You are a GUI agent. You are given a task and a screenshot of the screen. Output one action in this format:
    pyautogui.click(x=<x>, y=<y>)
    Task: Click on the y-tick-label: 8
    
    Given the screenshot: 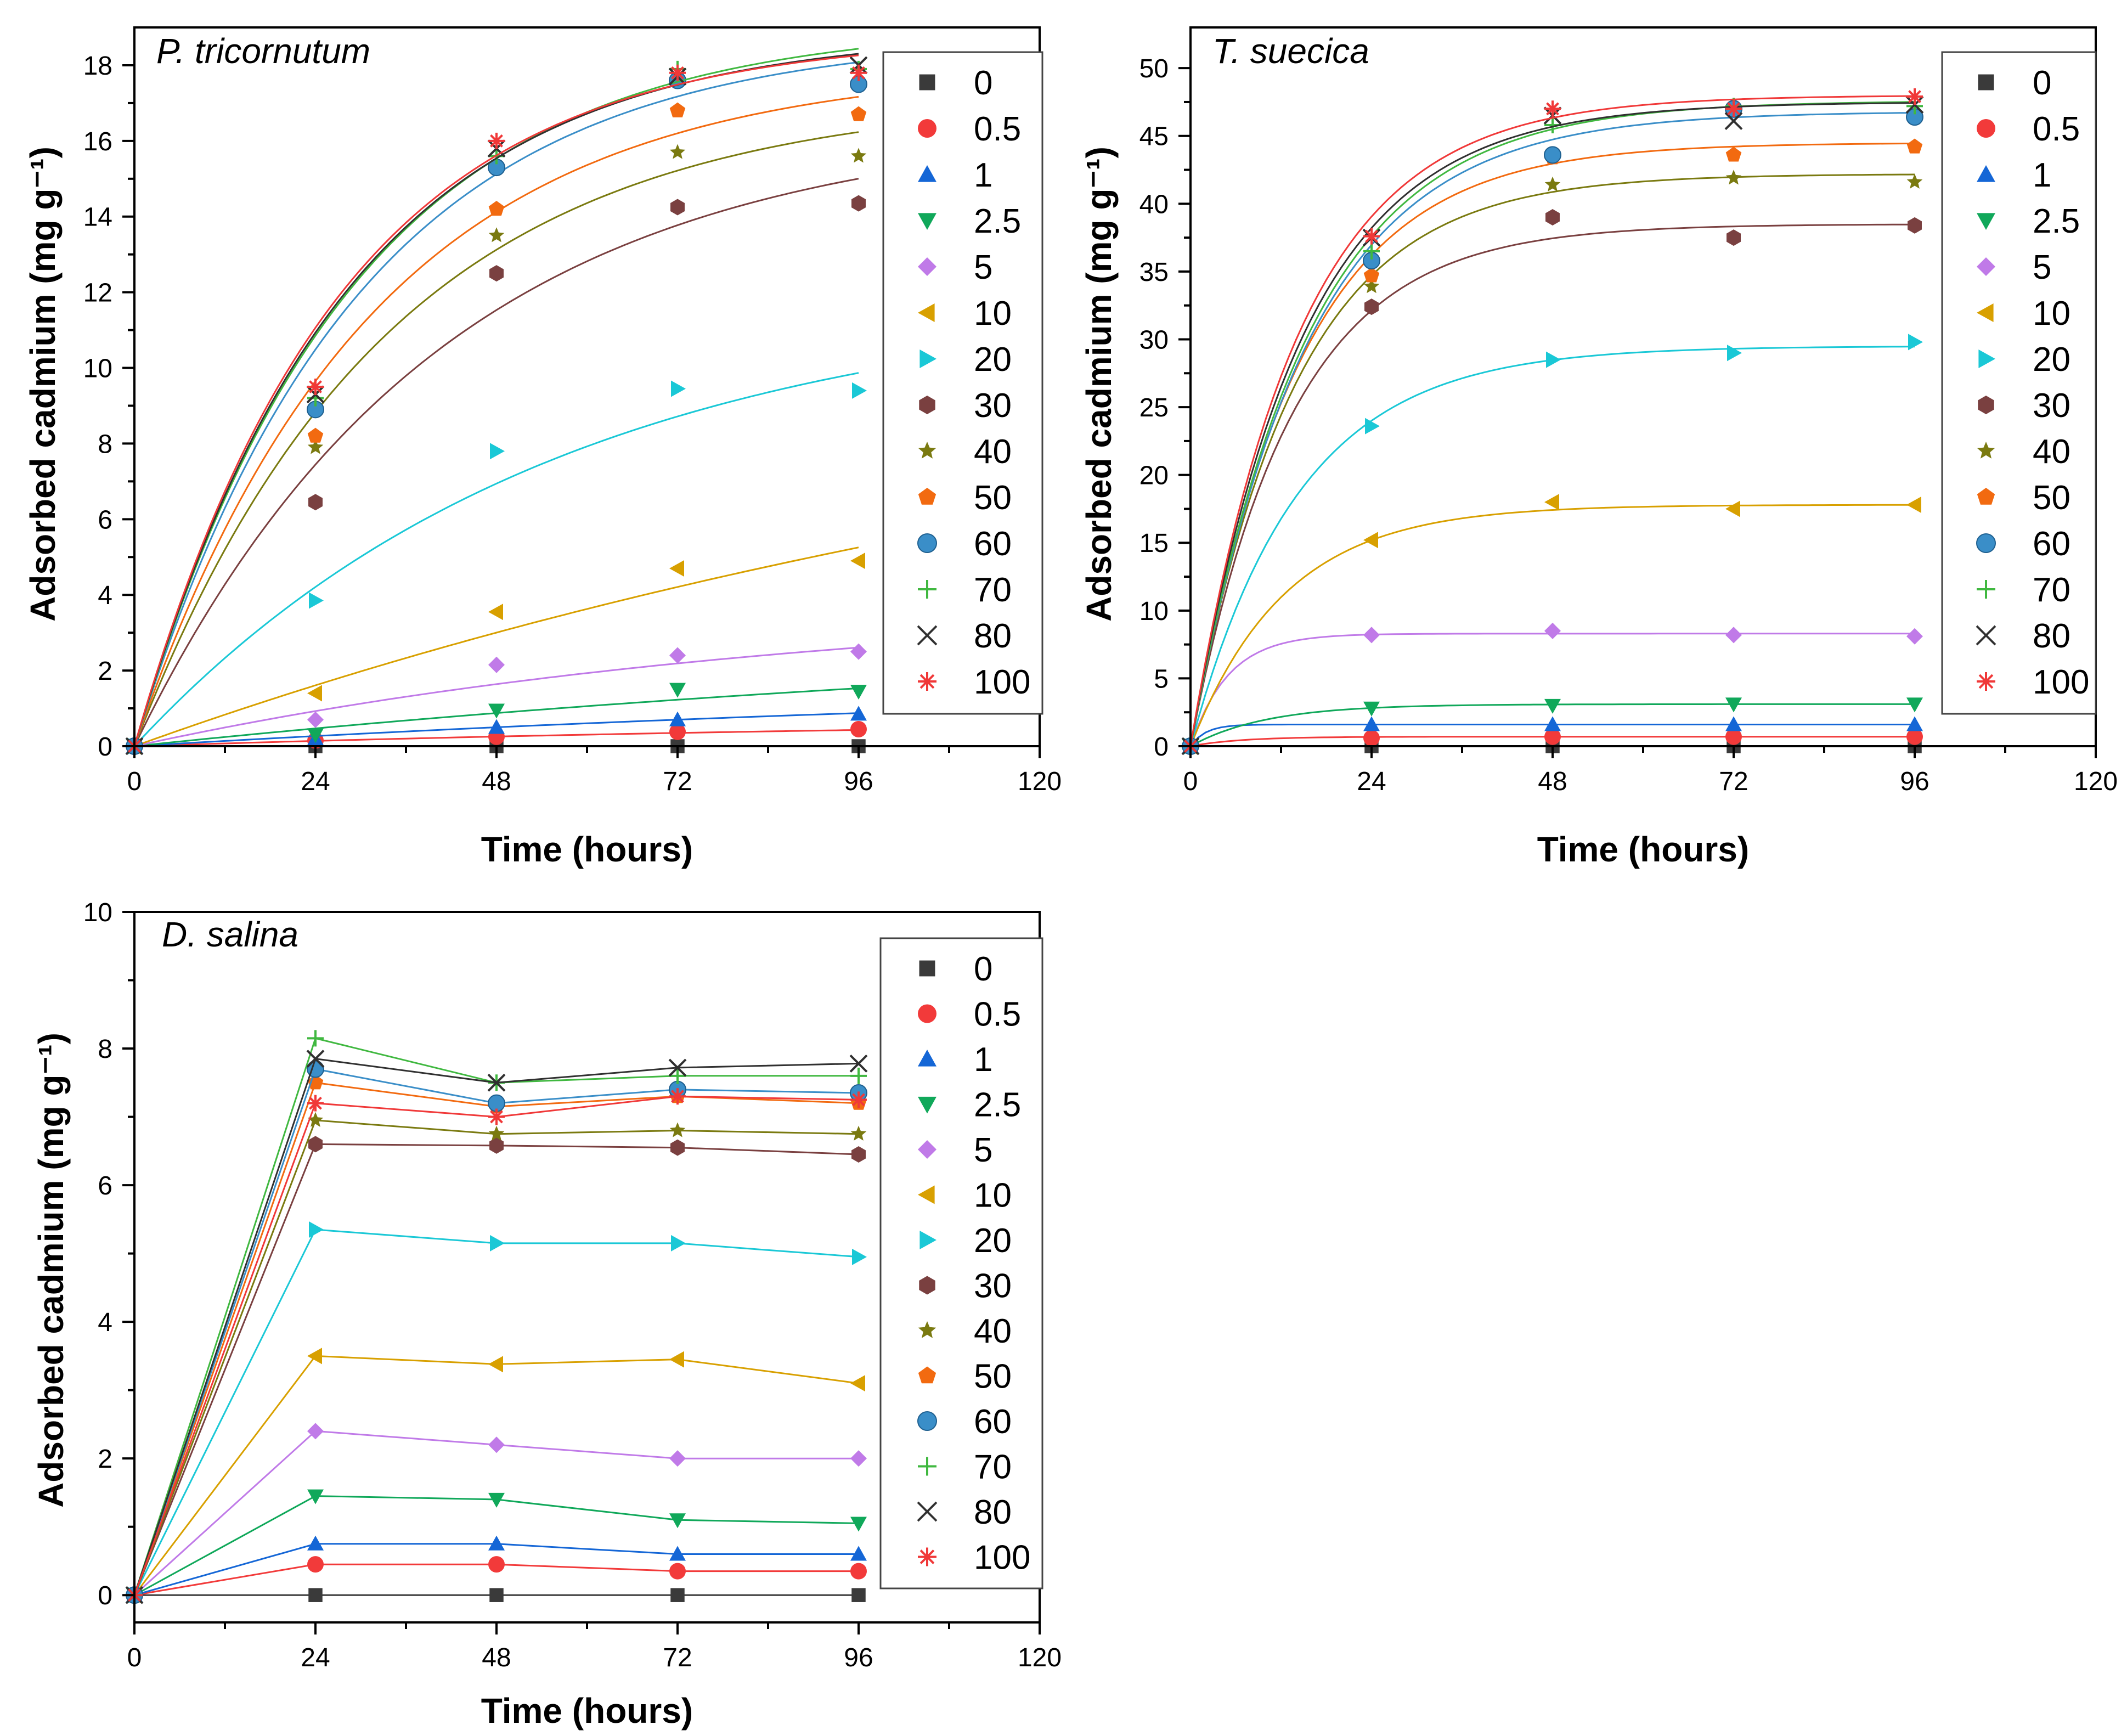 What is the action you would take?
    pyautogui.click(x=105, y=1049)
    